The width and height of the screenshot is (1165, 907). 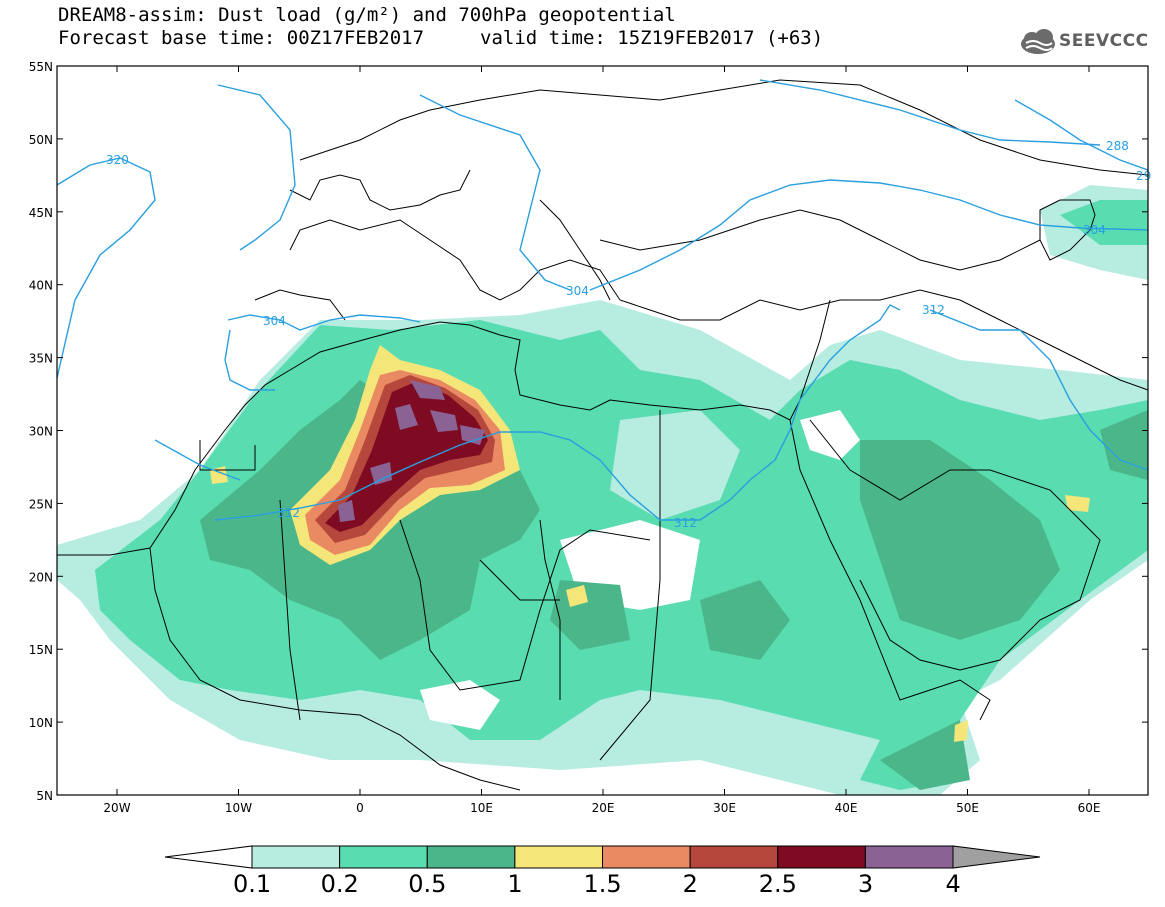 What do you see at coordinates (1089, 808) in the screenshot?
I see `lon-tick-label: 60E` at bounding box center [1089, 808].